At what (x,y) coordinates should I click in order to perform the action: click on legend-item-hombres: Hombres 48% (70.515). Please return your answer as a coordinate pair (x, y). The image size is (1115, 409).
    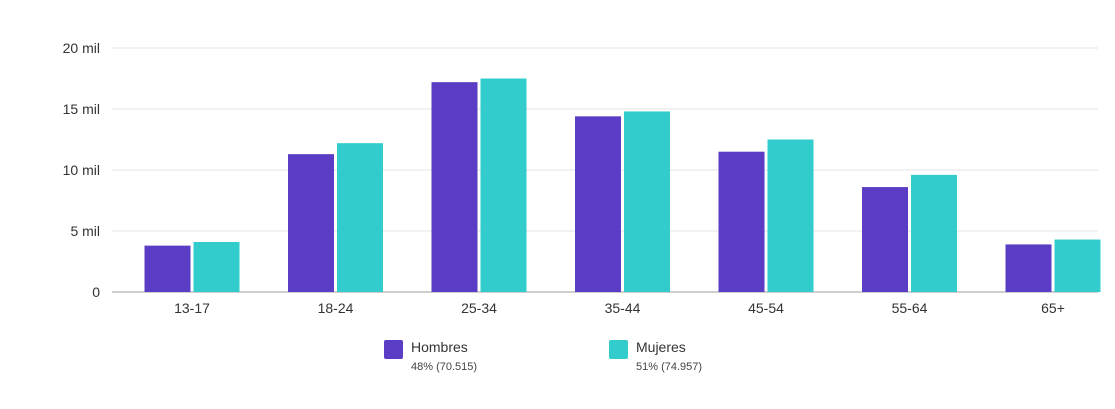
    Looking at the image, I should click on (430, 356).